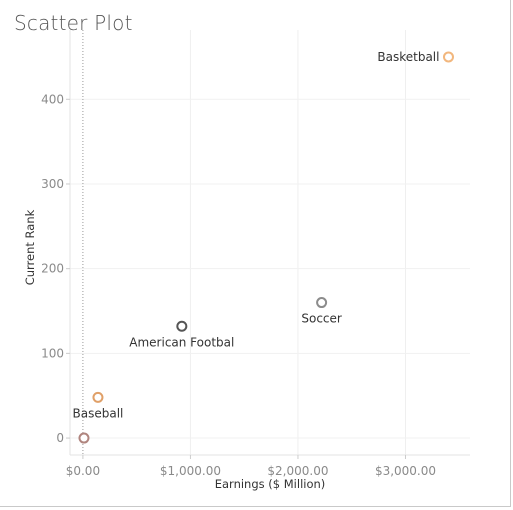 The image size is (513, 510). Describe the element at coordinates (405, 471) in the screenshot. I see `x-tick-label: $3,000.00` at that location.